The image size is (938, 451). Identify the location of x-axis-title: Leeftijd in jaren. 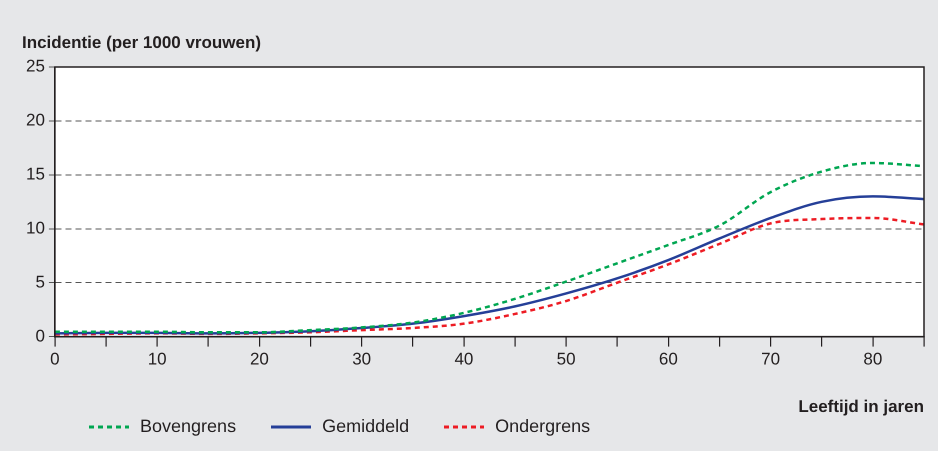
(861, 406).